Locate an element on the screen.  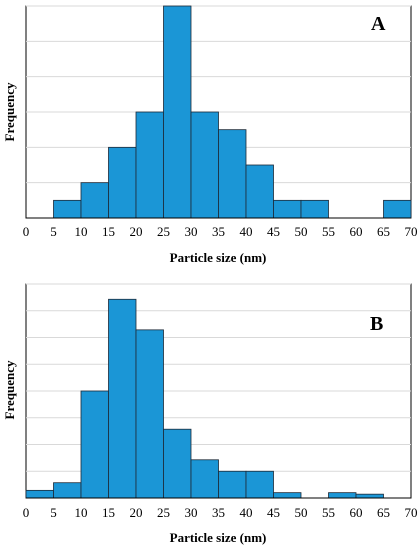
panel-a-x-ticks: 0 5 10 15 20 25 30 35 40 45 50 55 60 65 70 is located at coordinates (220, 231).